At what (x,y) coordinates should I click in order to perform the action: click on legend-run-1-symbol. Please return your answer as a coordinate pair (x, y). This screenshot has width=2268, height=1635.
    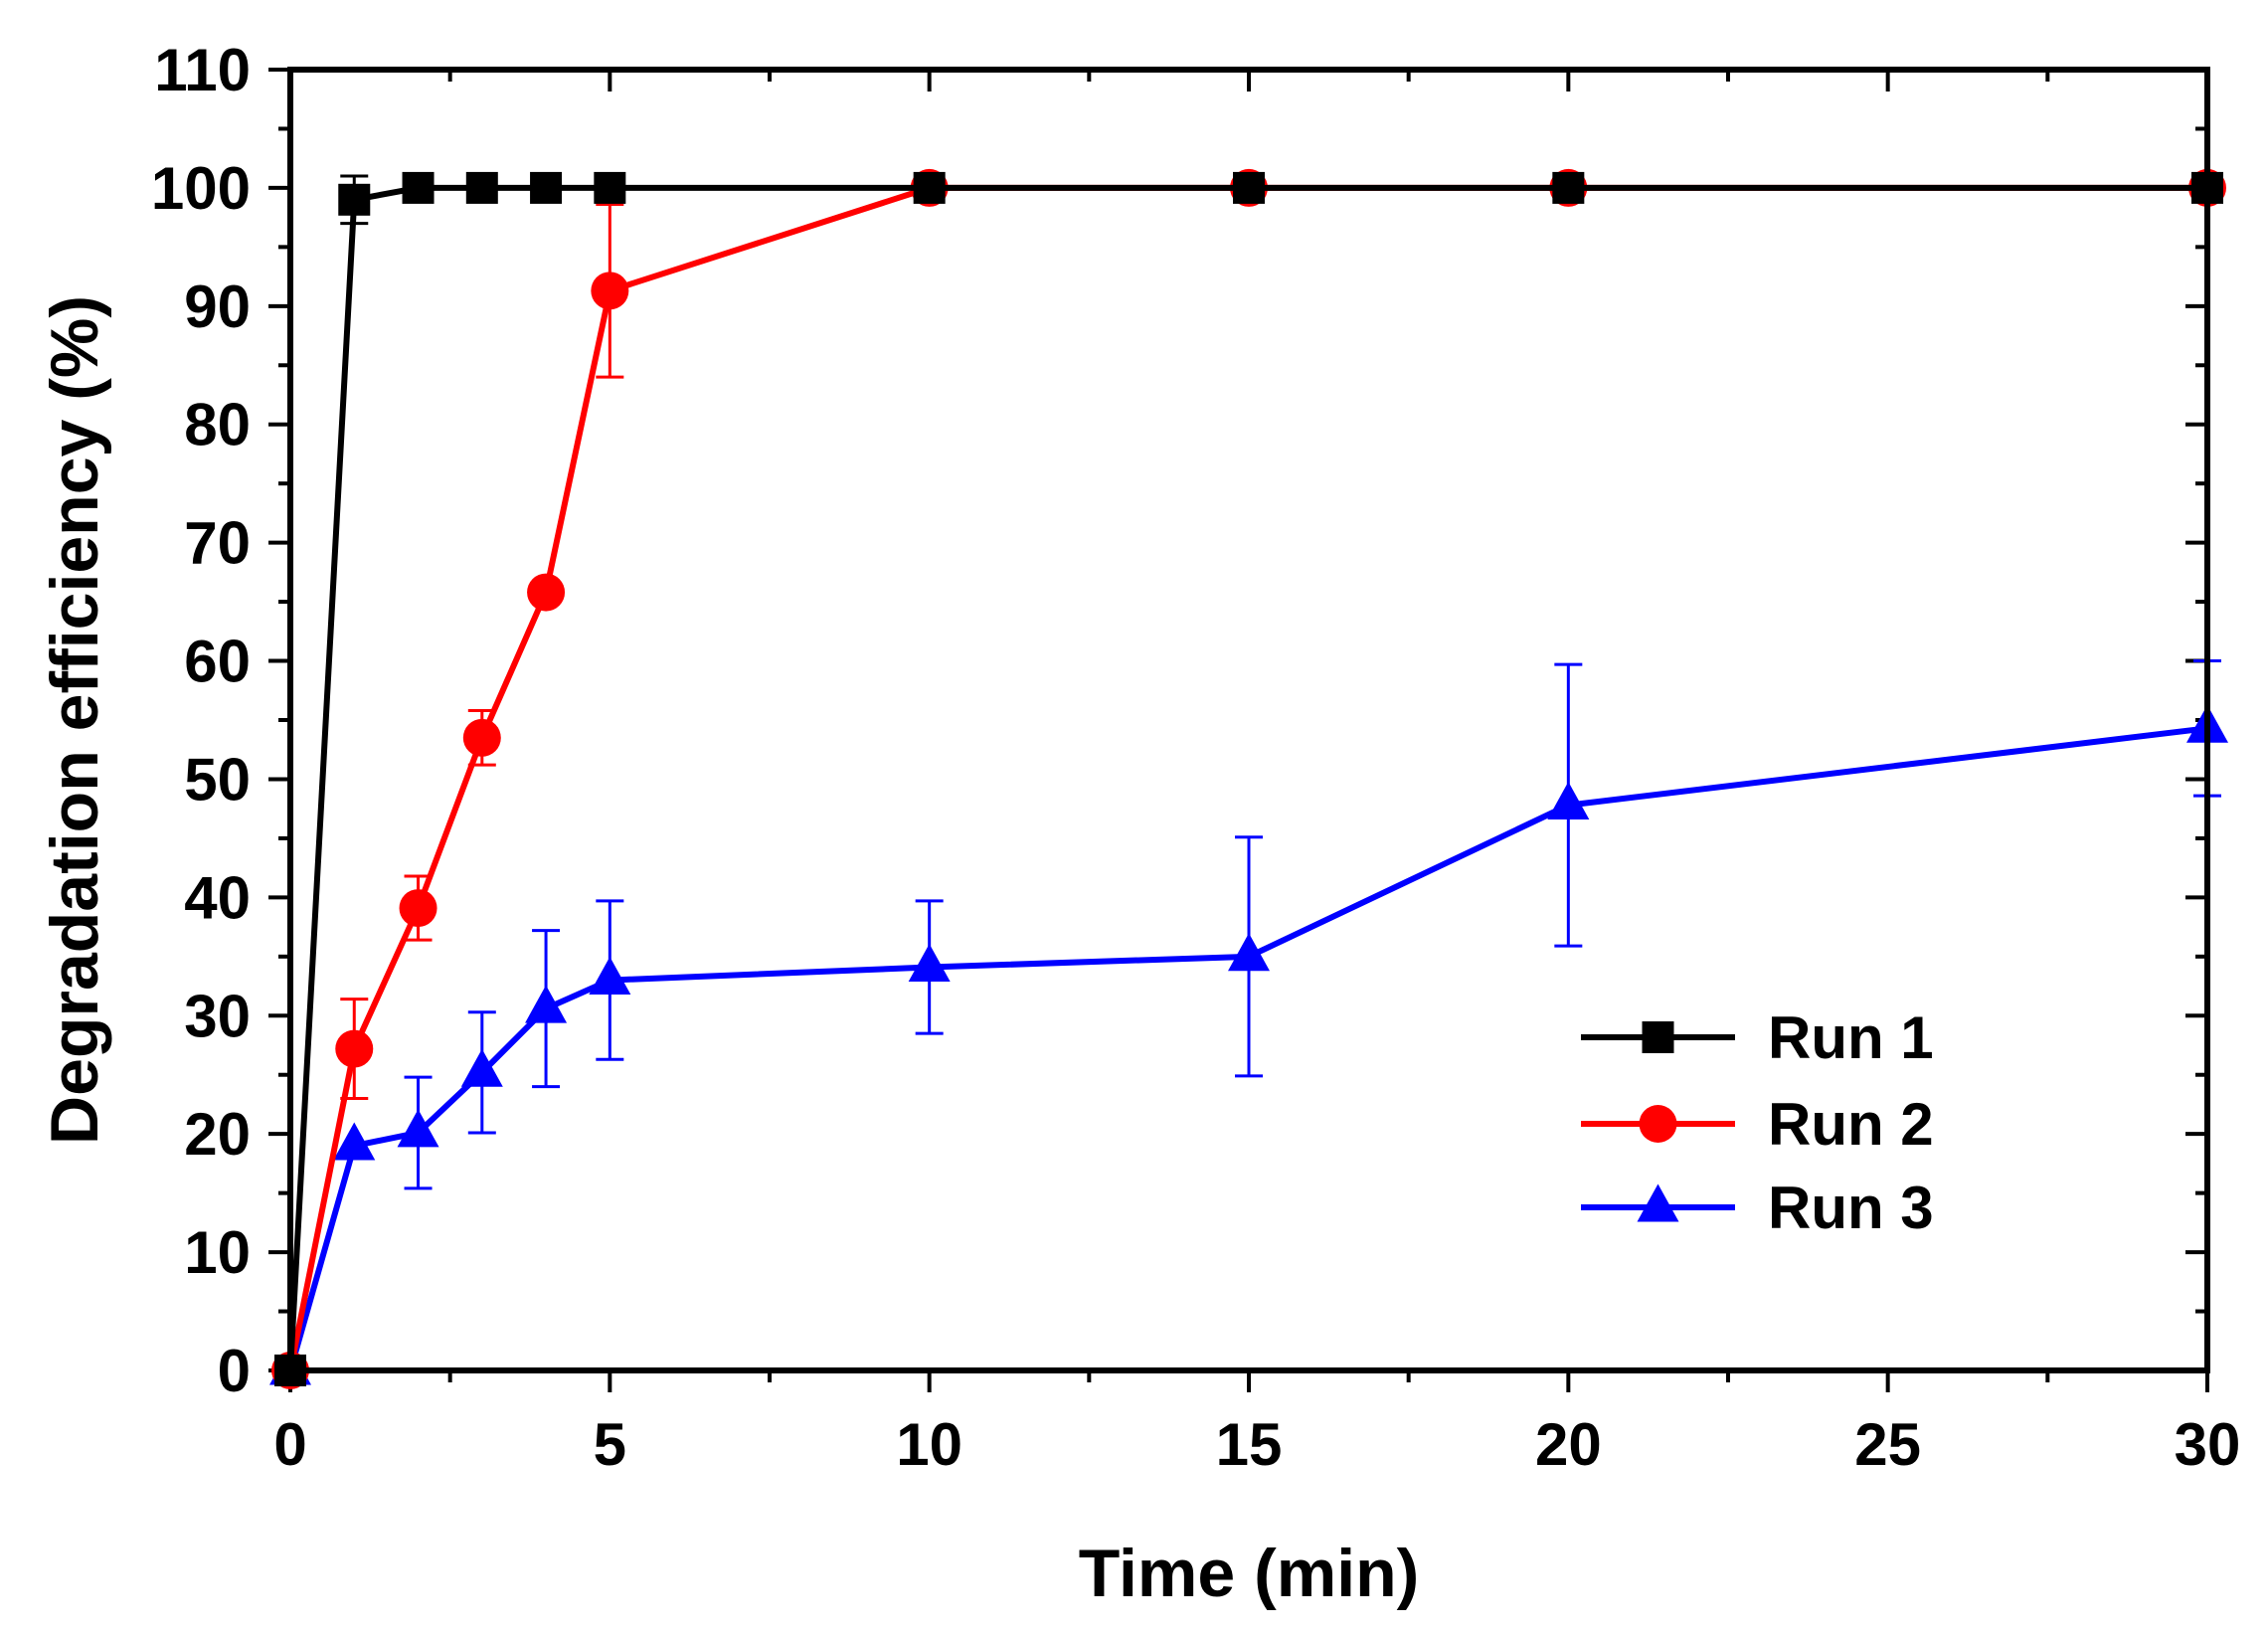
    Looking at the image, I should click on (1658, 1037).